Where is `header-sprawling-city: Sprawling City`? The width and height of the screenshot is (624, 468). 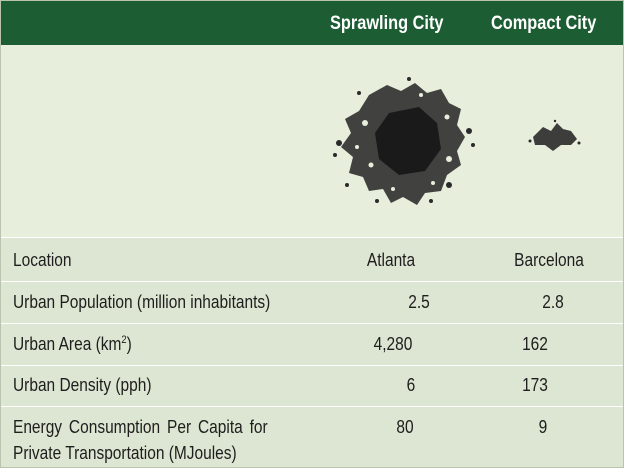
header-sprawling-city: Sprawling City is located at coordinates (387, 23).